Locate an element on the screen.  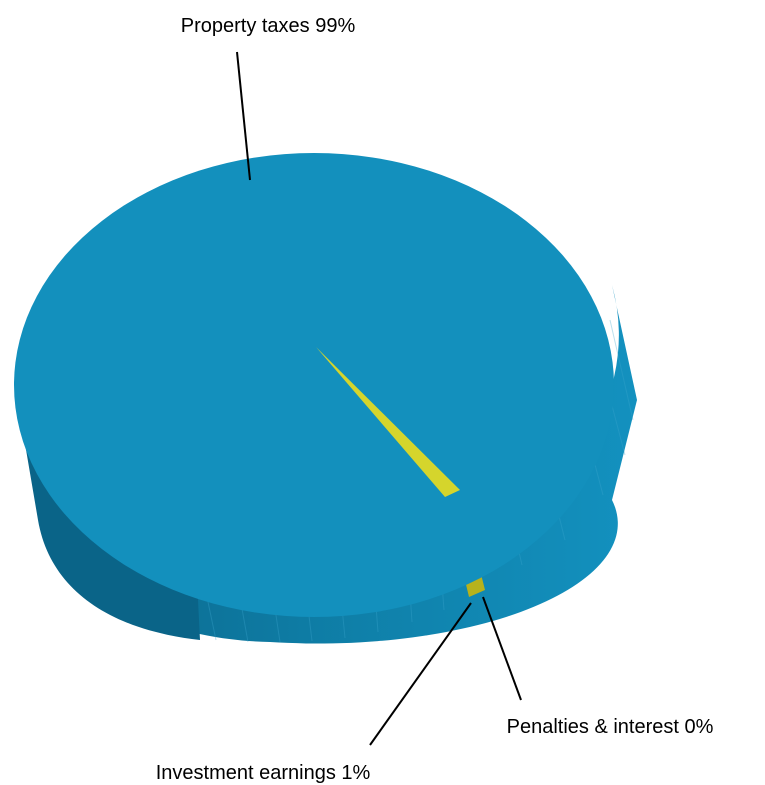
leader-penalties-interest is located at coordinates (502, 648).